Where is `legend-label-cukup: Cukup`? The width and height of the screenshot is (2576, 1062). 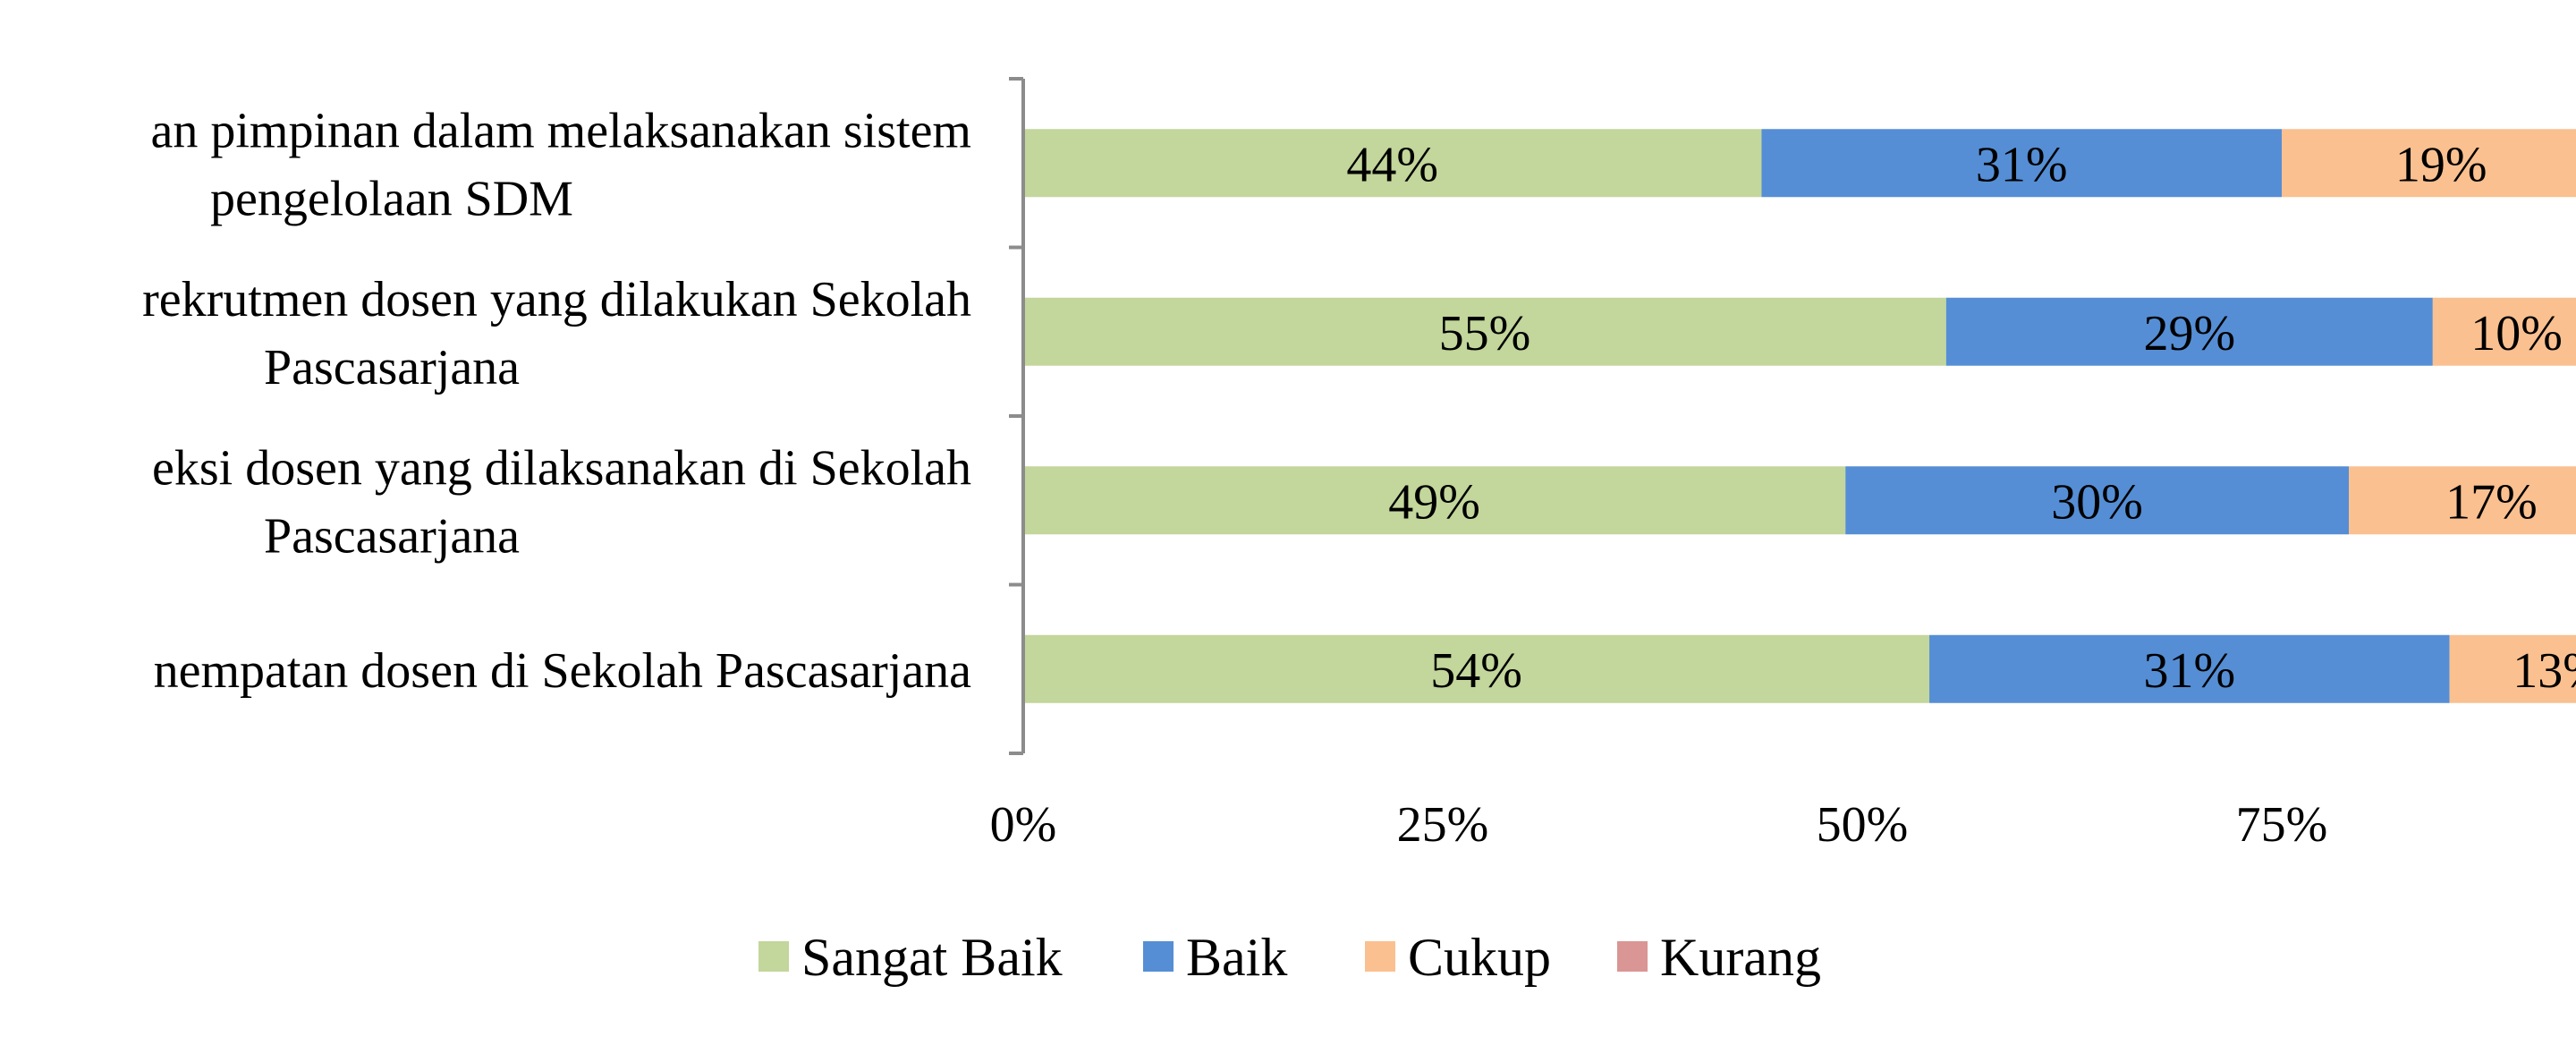
legend-label-cukup: Cukup is located at coordinates (1479, 957).